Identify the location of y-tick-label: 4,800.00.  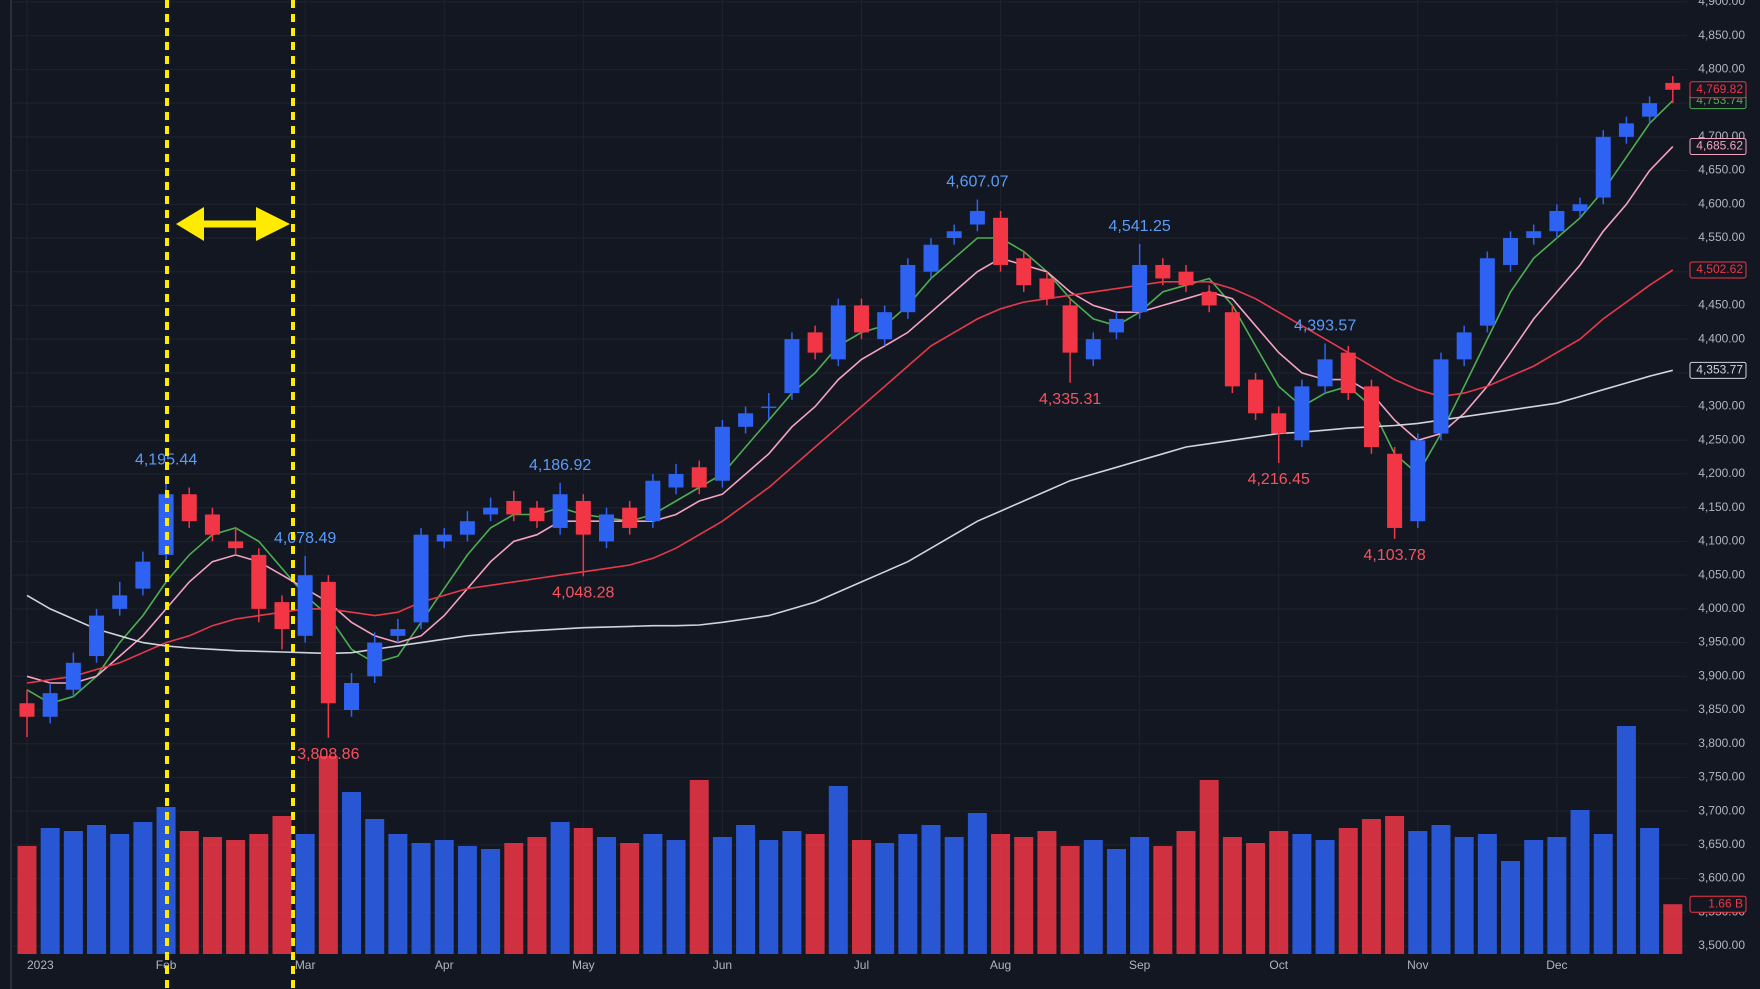
(1721, 69).